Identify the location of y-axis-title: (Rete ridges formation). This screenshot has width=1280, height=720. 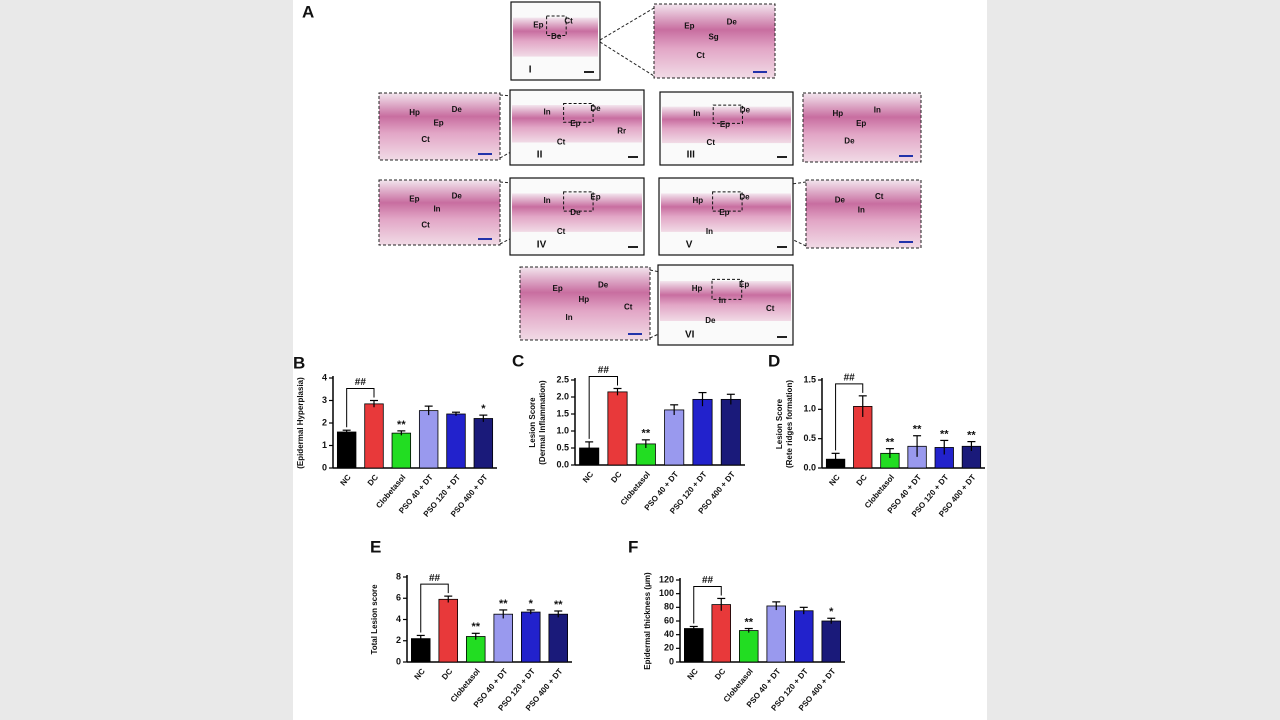
(789, 424).